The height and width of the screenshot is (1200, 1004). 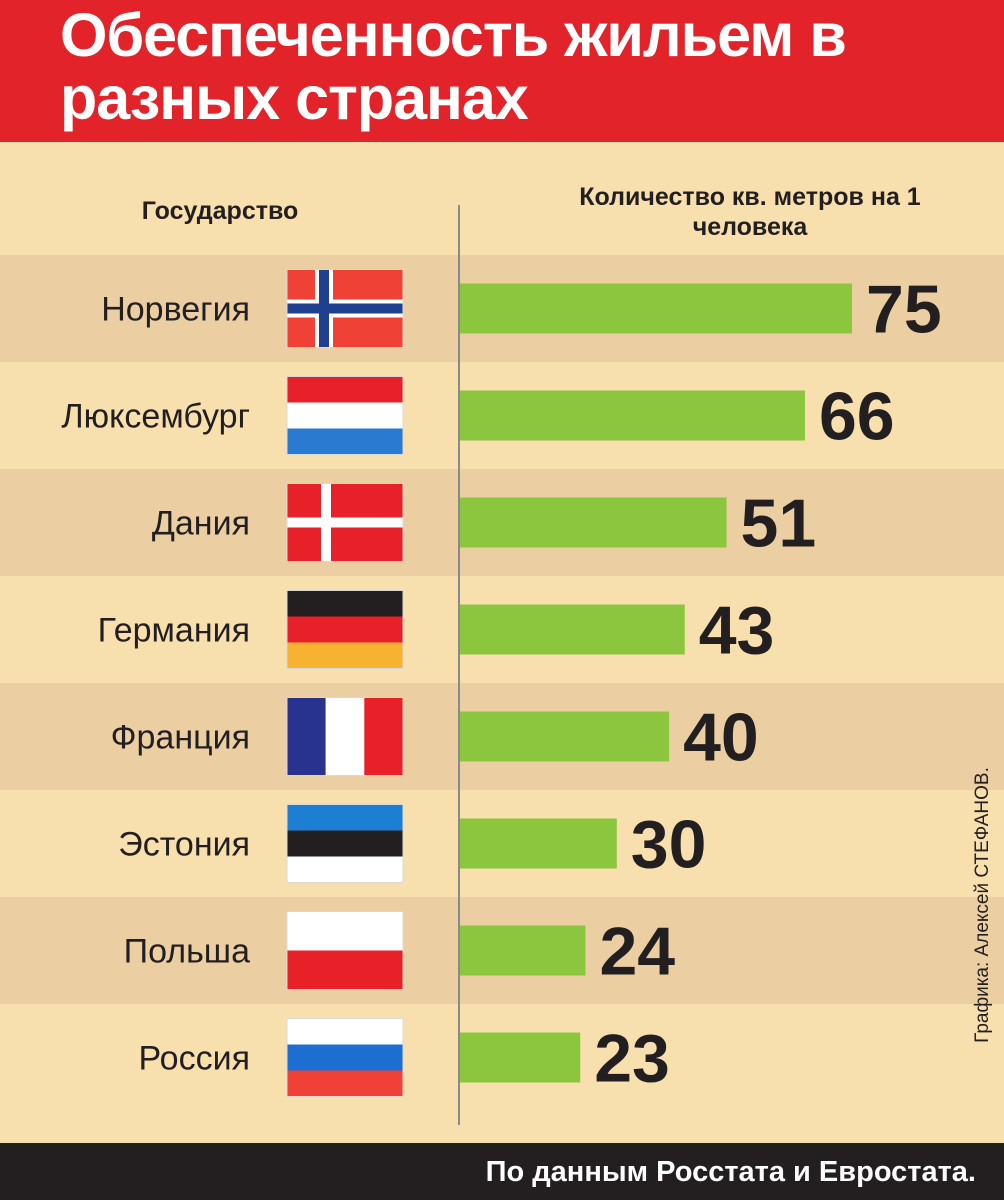 I want to click on country-label: Норвегия, so click(x=175, y=310).